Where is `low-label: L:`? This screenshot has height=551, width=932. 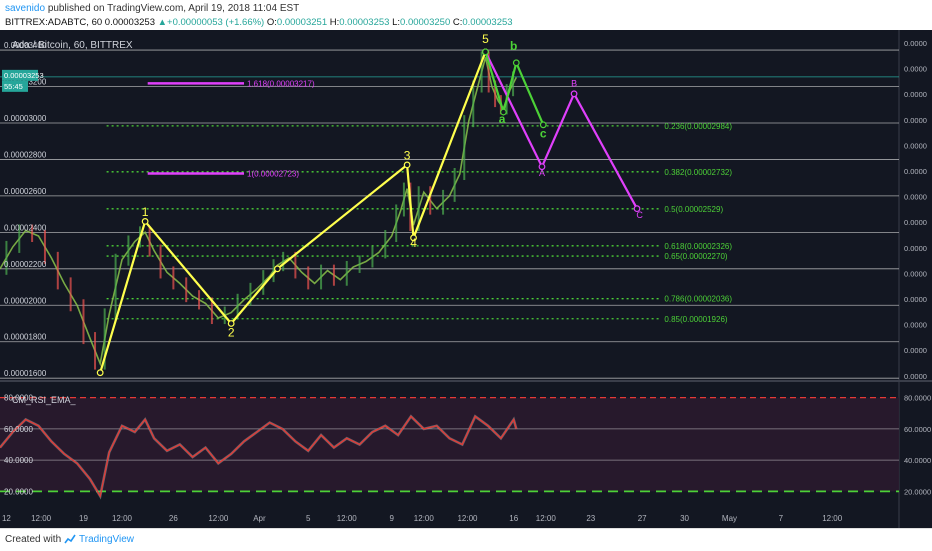
low-label: L: is located at coordinates (396, 22).